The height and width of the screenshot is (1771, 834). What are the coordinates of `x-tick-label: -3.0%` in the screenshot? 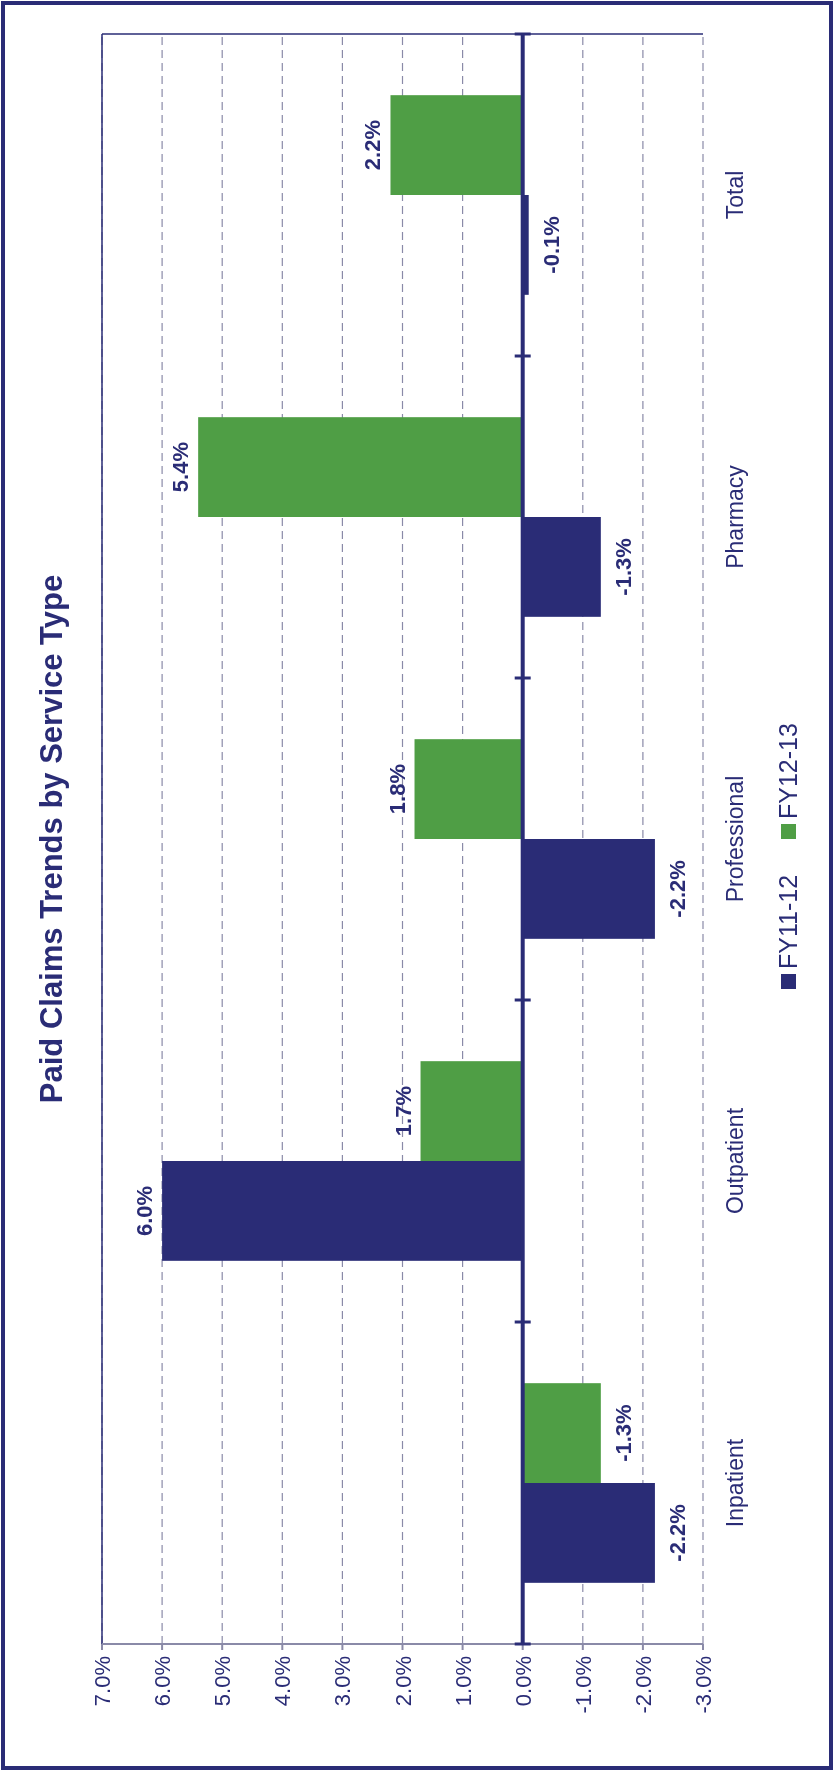 It's located at (703, 1685).